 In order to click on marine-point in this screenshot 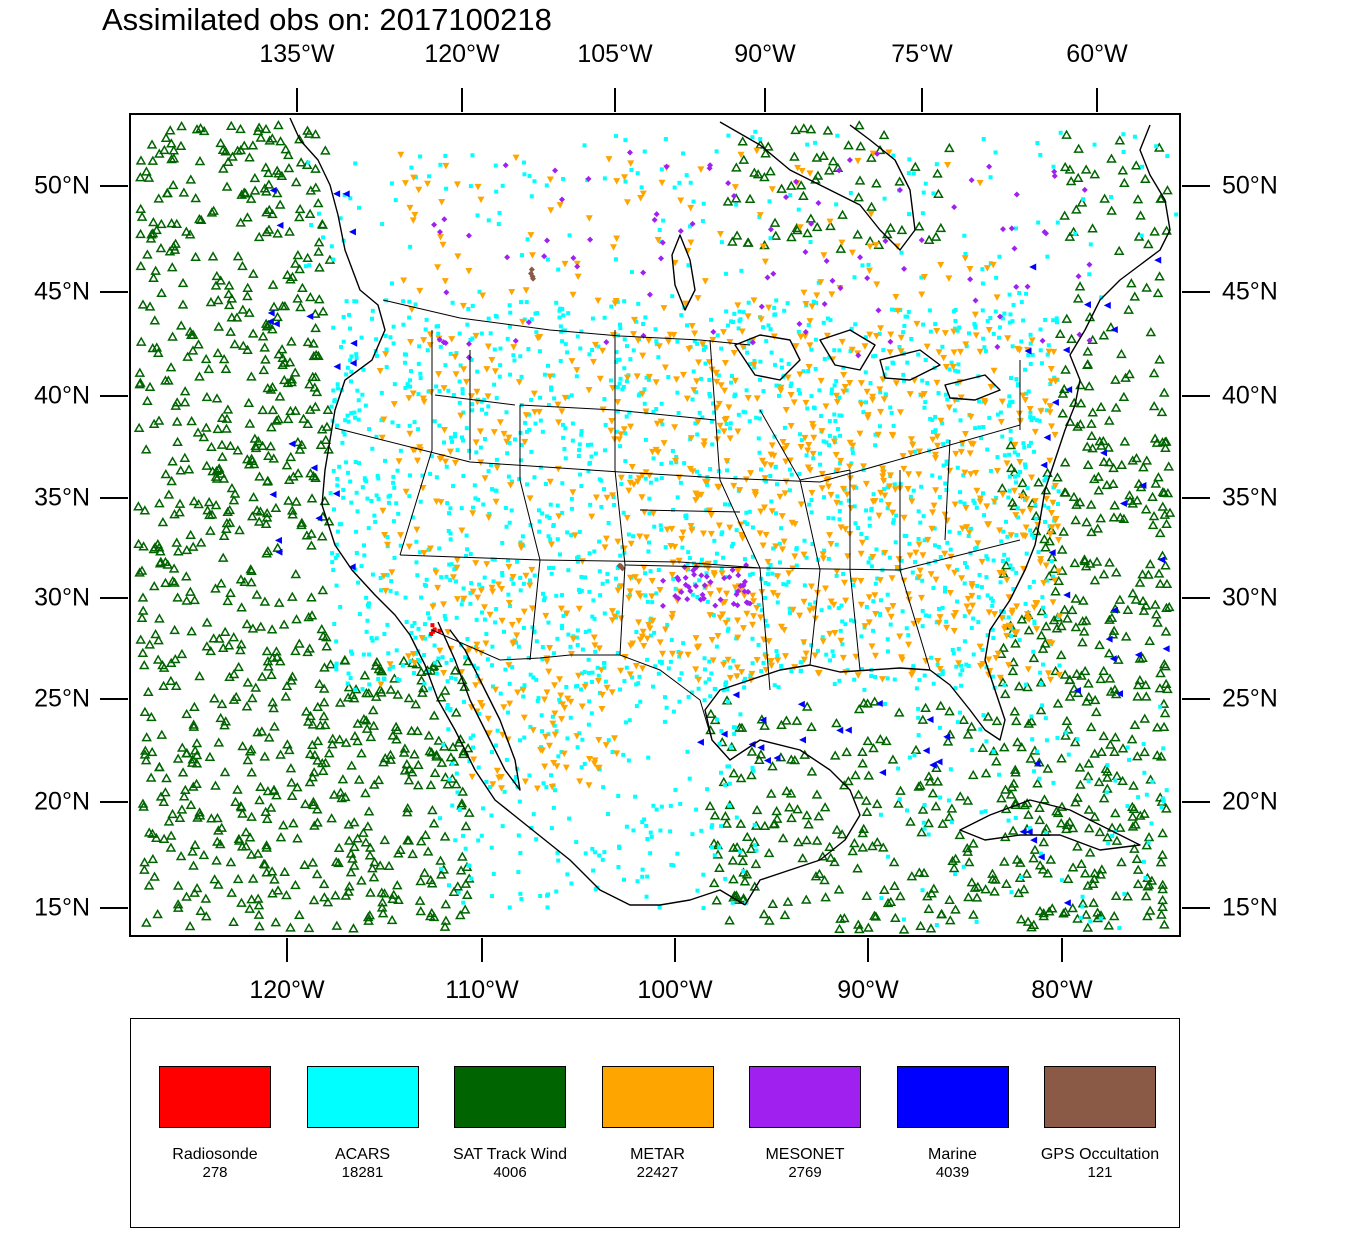, I will do `click(1069, 390)`.